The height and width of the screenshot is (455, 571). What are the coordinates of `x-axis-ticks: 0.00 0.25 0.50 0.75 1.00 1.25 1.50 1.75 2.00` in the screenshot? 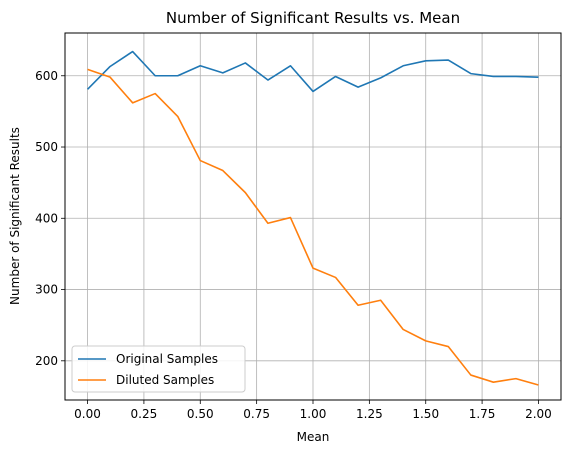 It's located at (313, 410).